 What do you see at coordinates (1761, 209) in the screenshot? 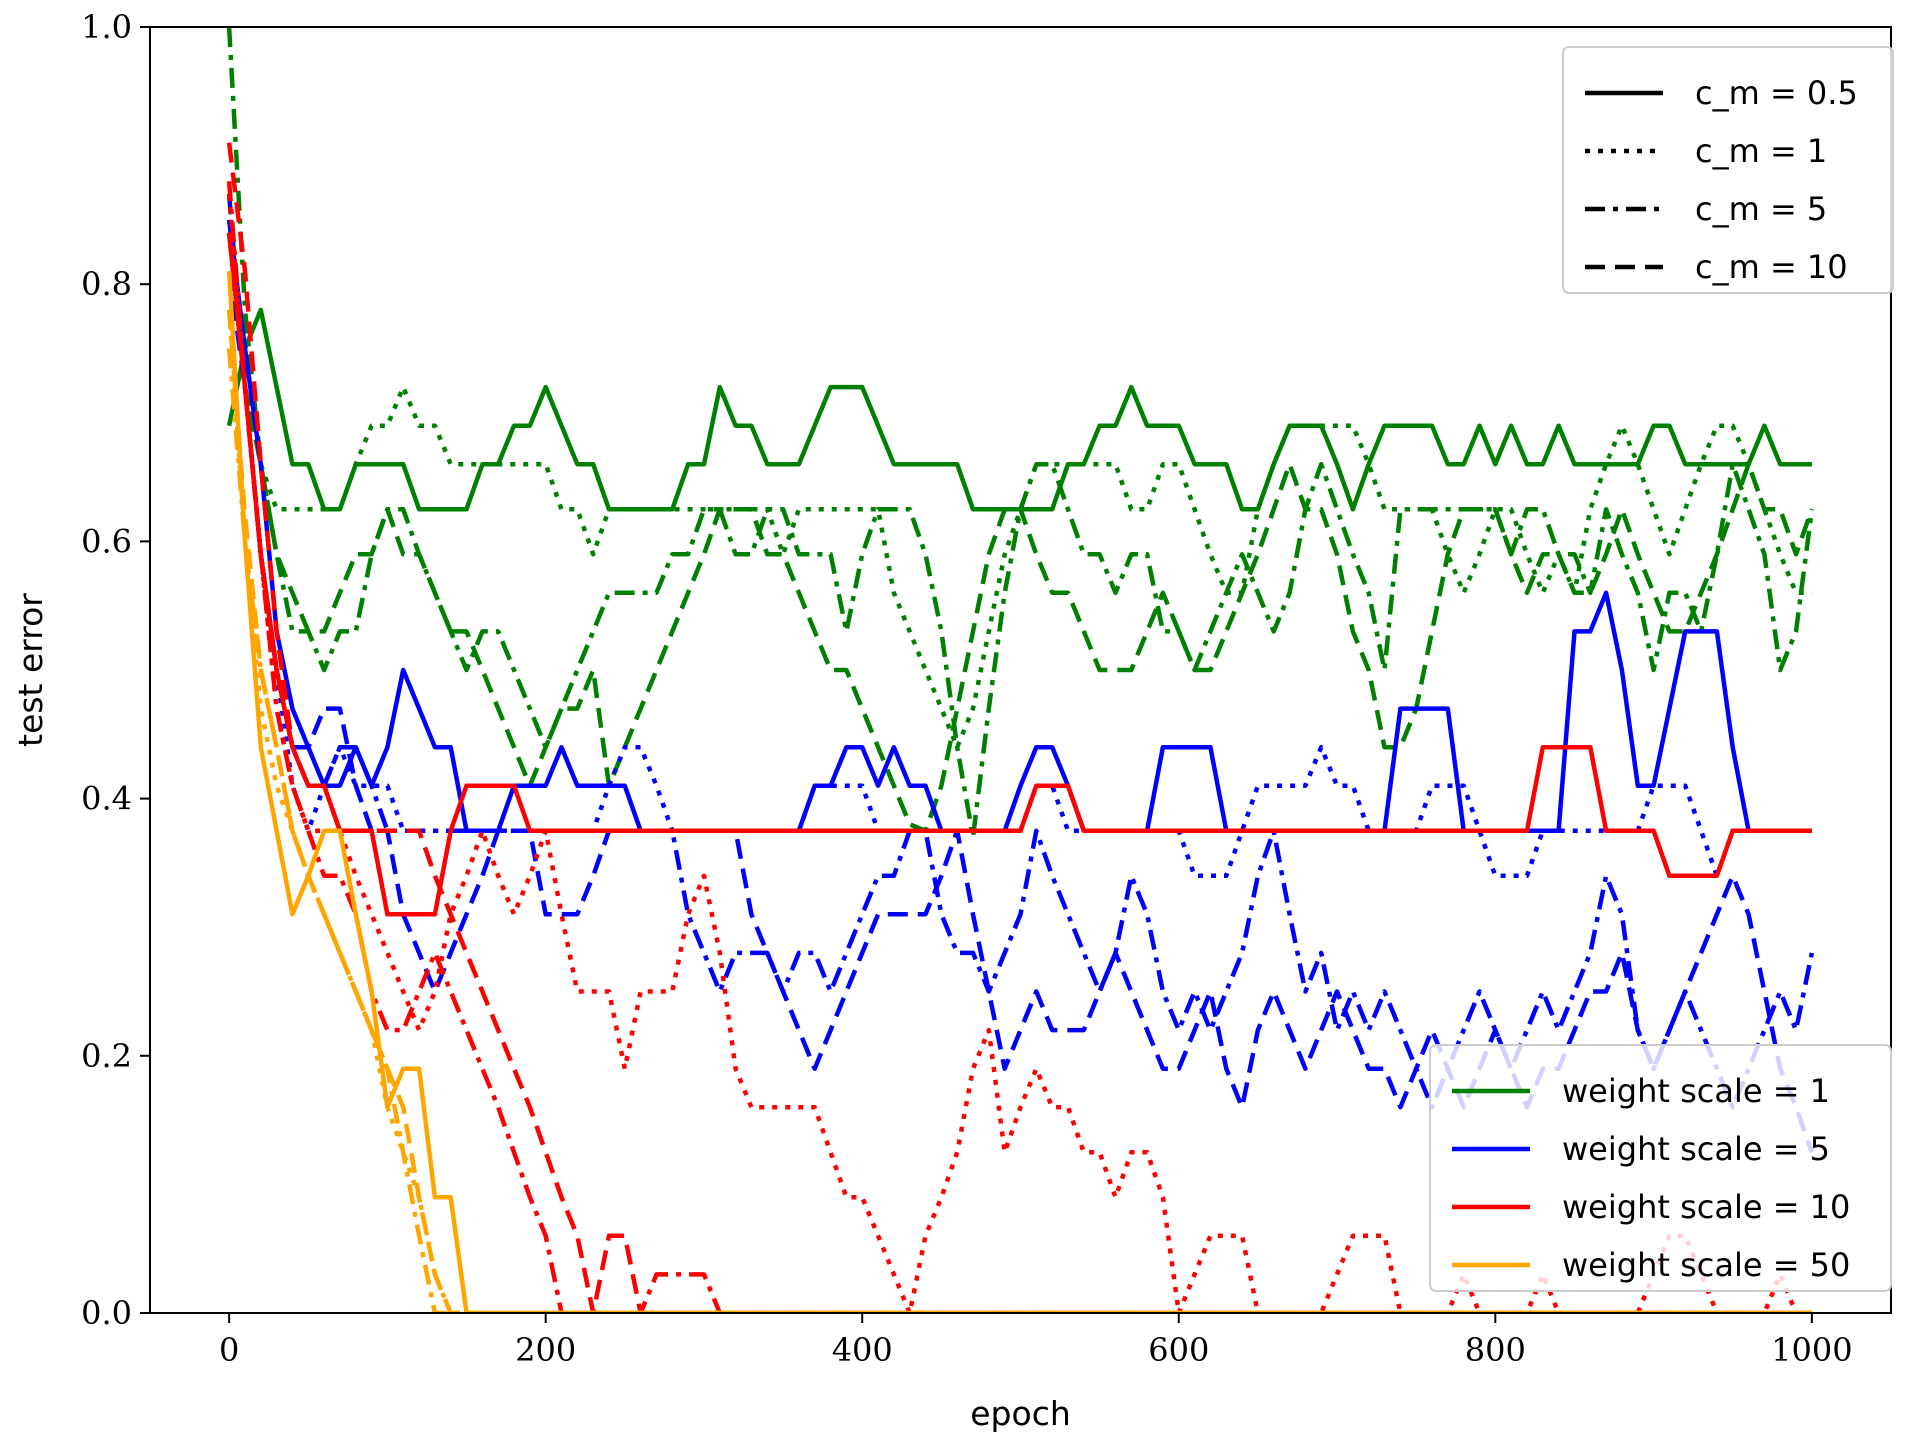
I see `legend-label: c_m = 5` at bounding box center [1761, 209].